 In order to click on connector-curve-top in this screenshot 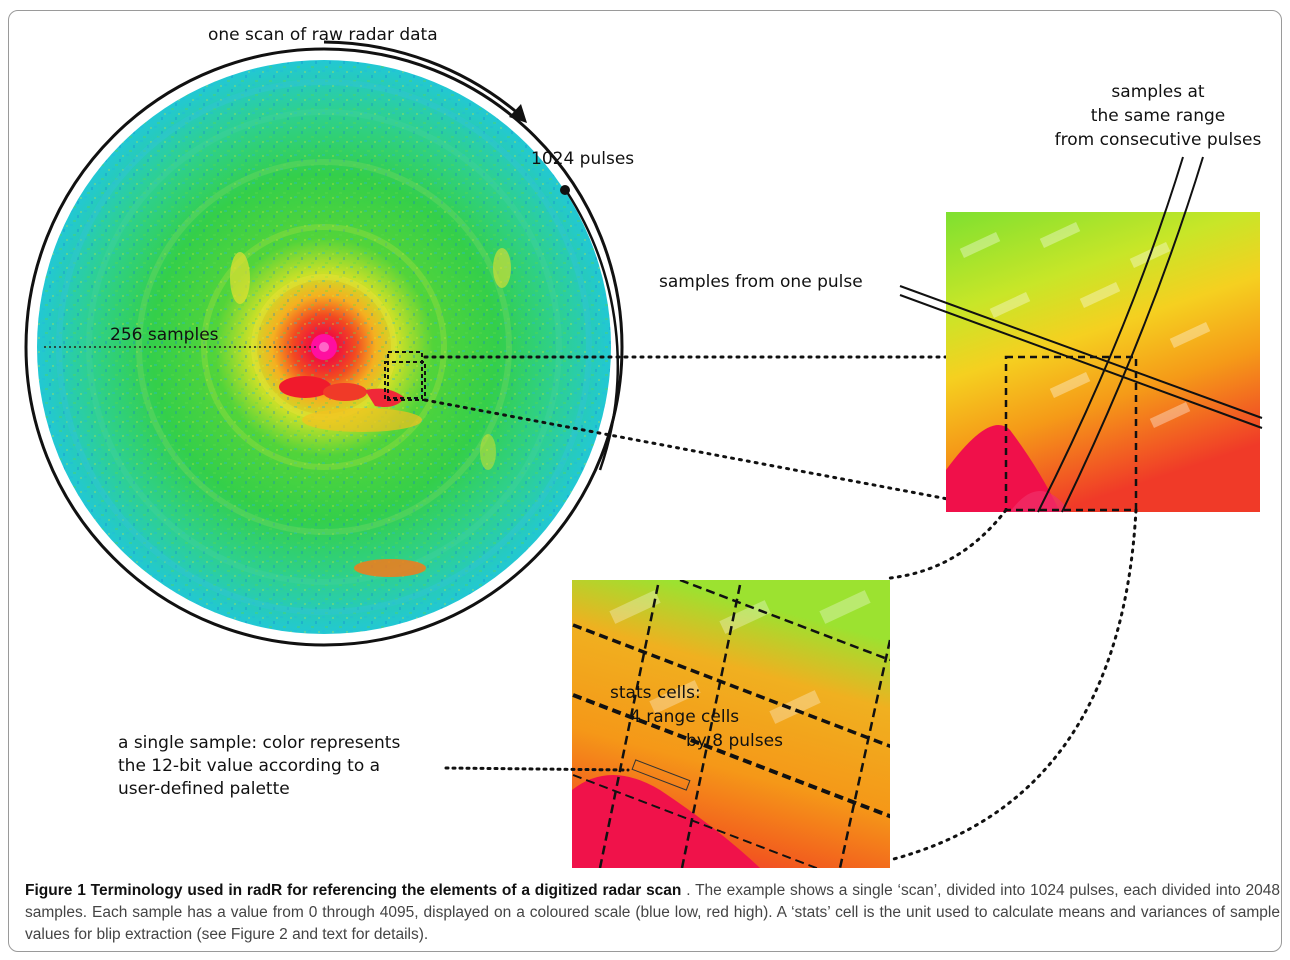, I will do `click(948, 544)`.